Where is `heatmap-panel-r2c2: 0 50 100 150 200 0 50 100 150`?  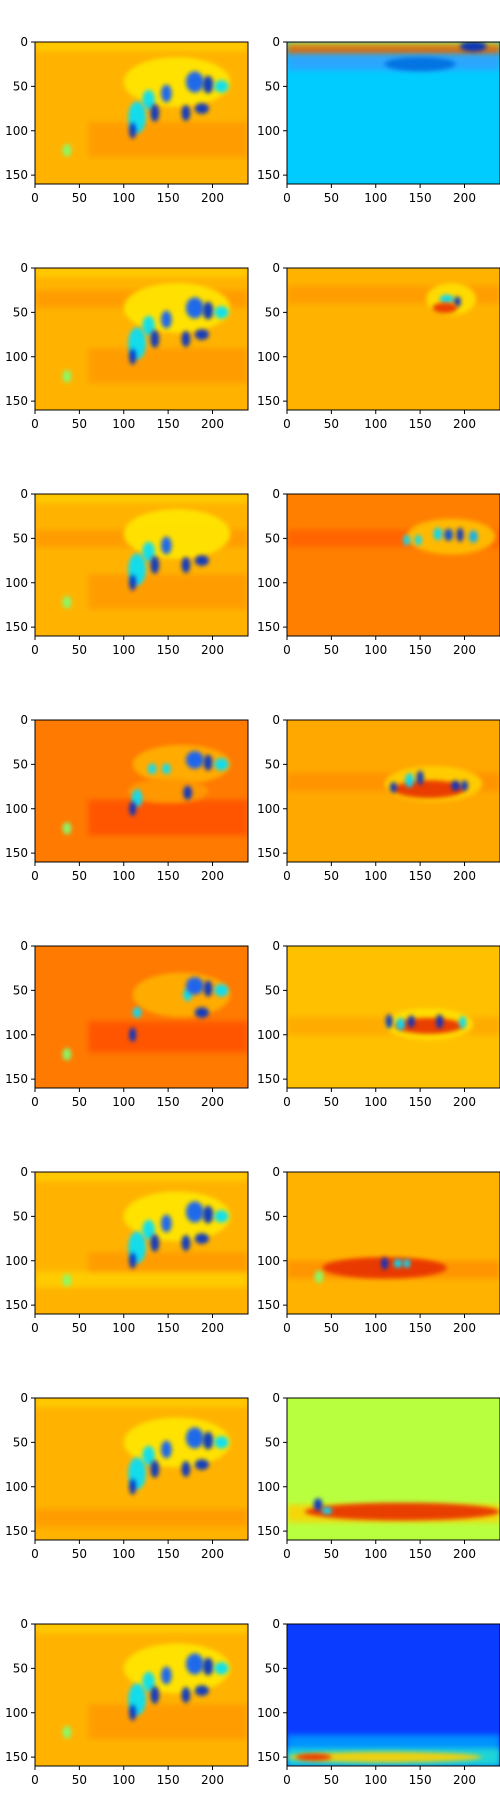
heatmap-panel-r2c2: 0 50 100 150 200 0 50 100 150 is located at coordinates (378, 346).